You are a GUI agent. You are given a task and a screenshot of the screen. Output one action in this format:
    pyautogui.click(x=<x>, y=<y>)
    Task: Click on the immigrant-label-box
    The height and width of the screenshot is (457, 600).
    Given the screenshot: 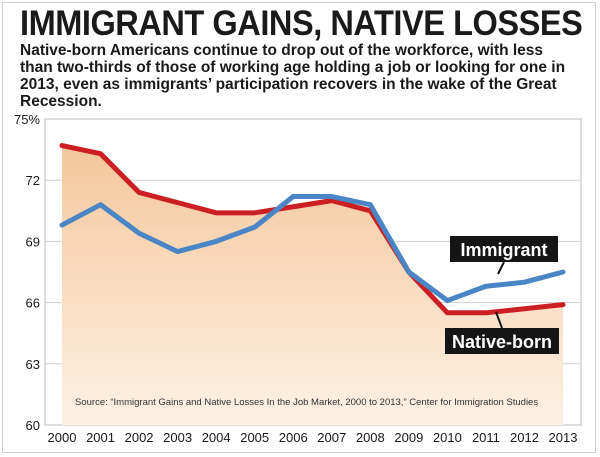 What is the action you would take?
    pyautogui.click(x=504, y=249)
    